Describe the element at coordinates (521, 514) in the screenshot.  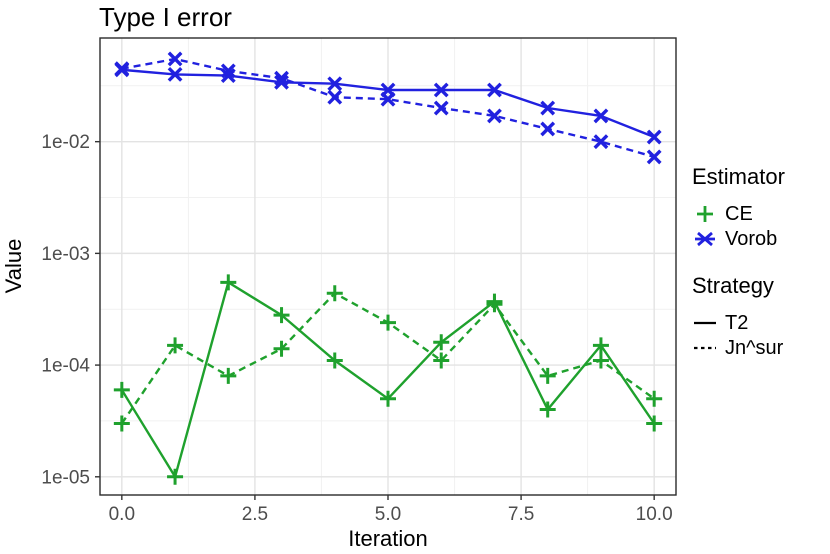
I see `x-tick-label: 7.5` at that location.